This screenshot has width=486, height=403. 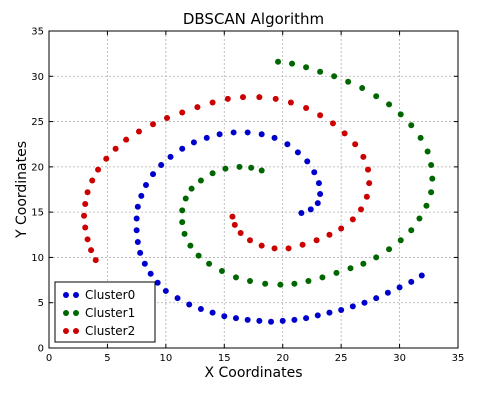 I want to click on y-axis-label: Y Coordinates, so click(x=22, y=190).